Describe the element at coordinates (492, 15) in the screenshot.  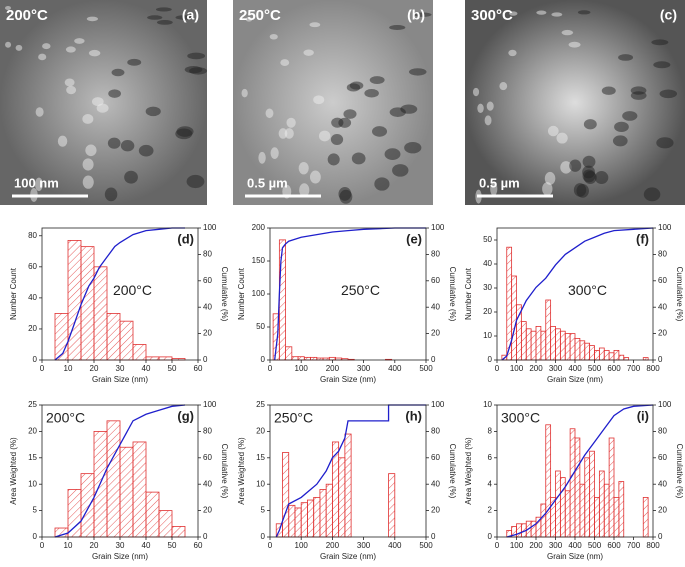
I see `image-label: 300°C` at that location.